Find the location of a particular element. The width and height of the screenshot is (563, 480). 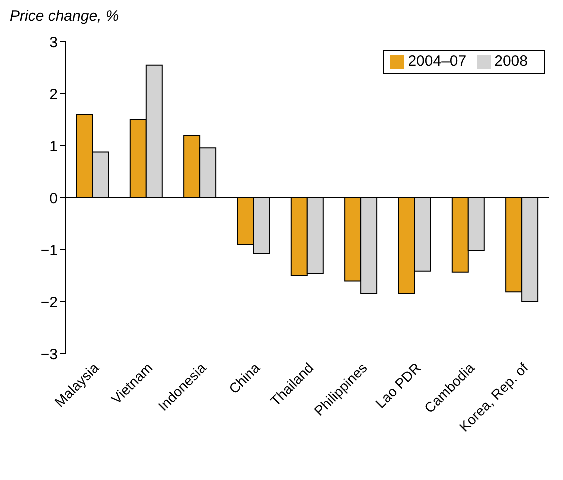

y-tick-label: 1 is located at coordinates (54, 147).